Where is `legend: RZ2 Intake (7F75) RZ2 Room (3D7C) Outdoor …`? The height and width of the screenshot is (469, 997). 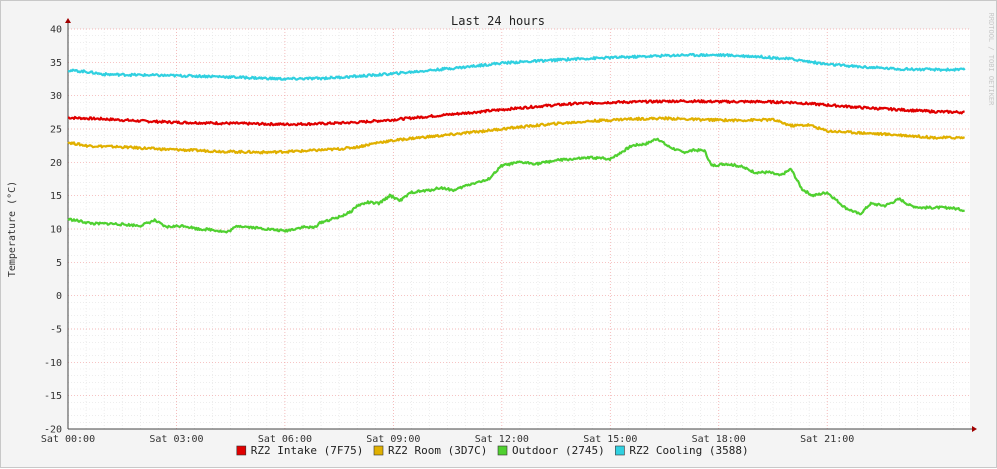
legend: RZ2 Intake (7F75) RZ2 Room (3D7C) Outdoor … is located at coordinates (492, 450).